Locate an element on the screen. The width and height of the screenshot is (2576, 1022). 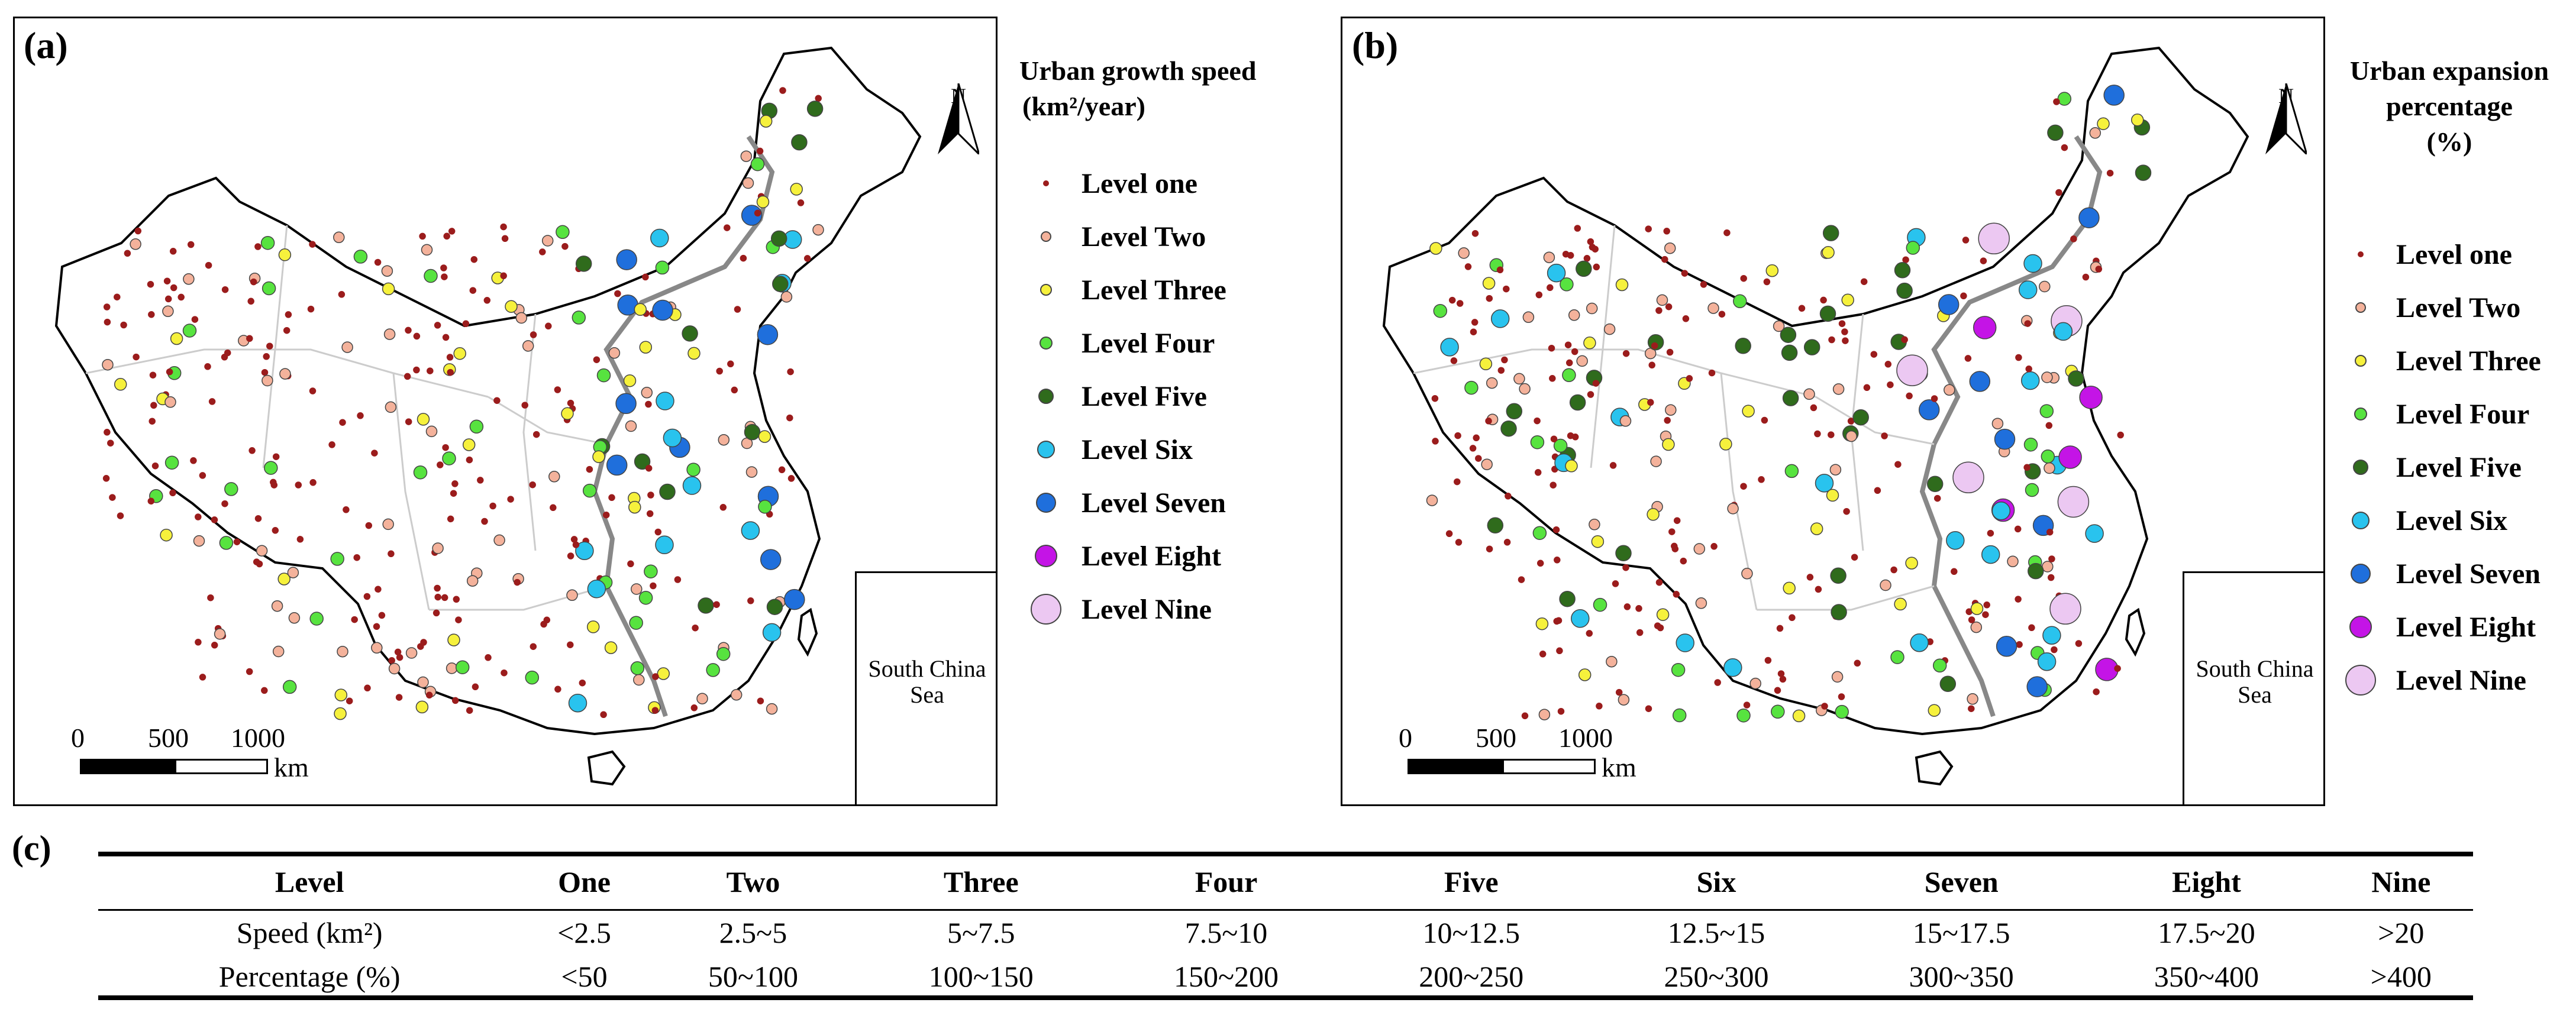
scale-bar is located at coordinates (1502, 767).